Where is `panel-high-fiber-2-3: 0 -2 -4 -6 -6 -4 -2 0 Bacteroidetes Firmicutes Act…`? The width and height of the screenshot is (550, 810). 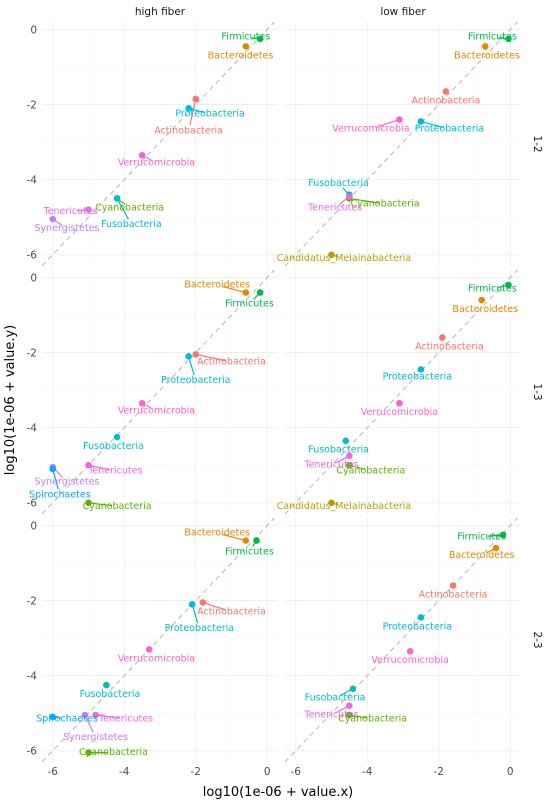 panel-high-fiber-2-3: 0 -2 -4 -6 -6 -4 -2 0 Bacteroidetes Firmicutes Act… is located at coordinates (152, 647).